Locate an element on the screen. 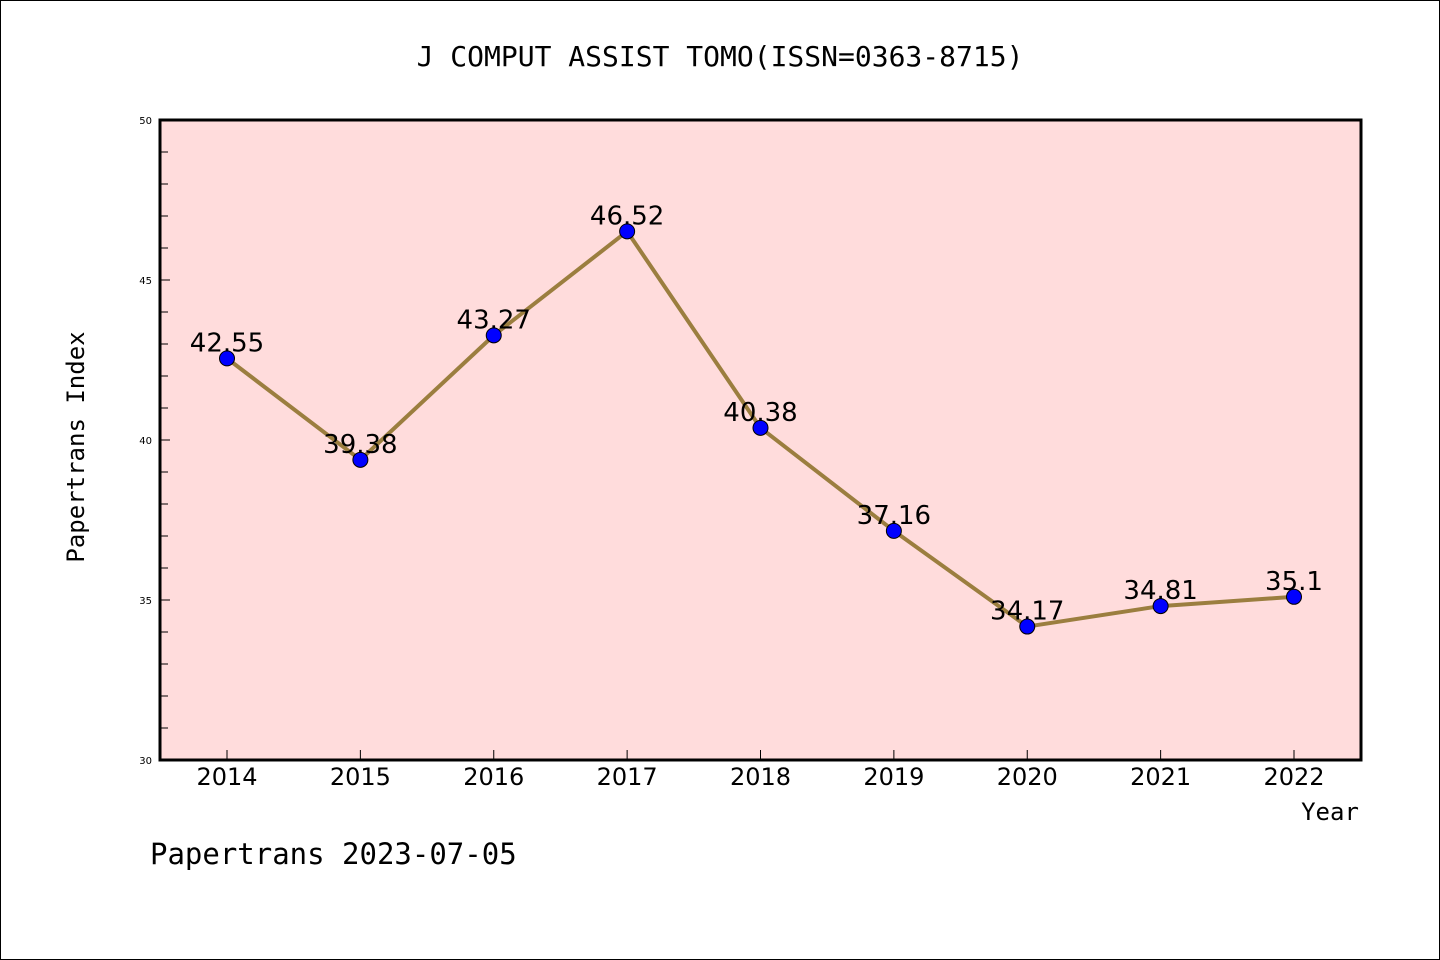  x-tick-label: 2017 is located at coordinates (627, 777).